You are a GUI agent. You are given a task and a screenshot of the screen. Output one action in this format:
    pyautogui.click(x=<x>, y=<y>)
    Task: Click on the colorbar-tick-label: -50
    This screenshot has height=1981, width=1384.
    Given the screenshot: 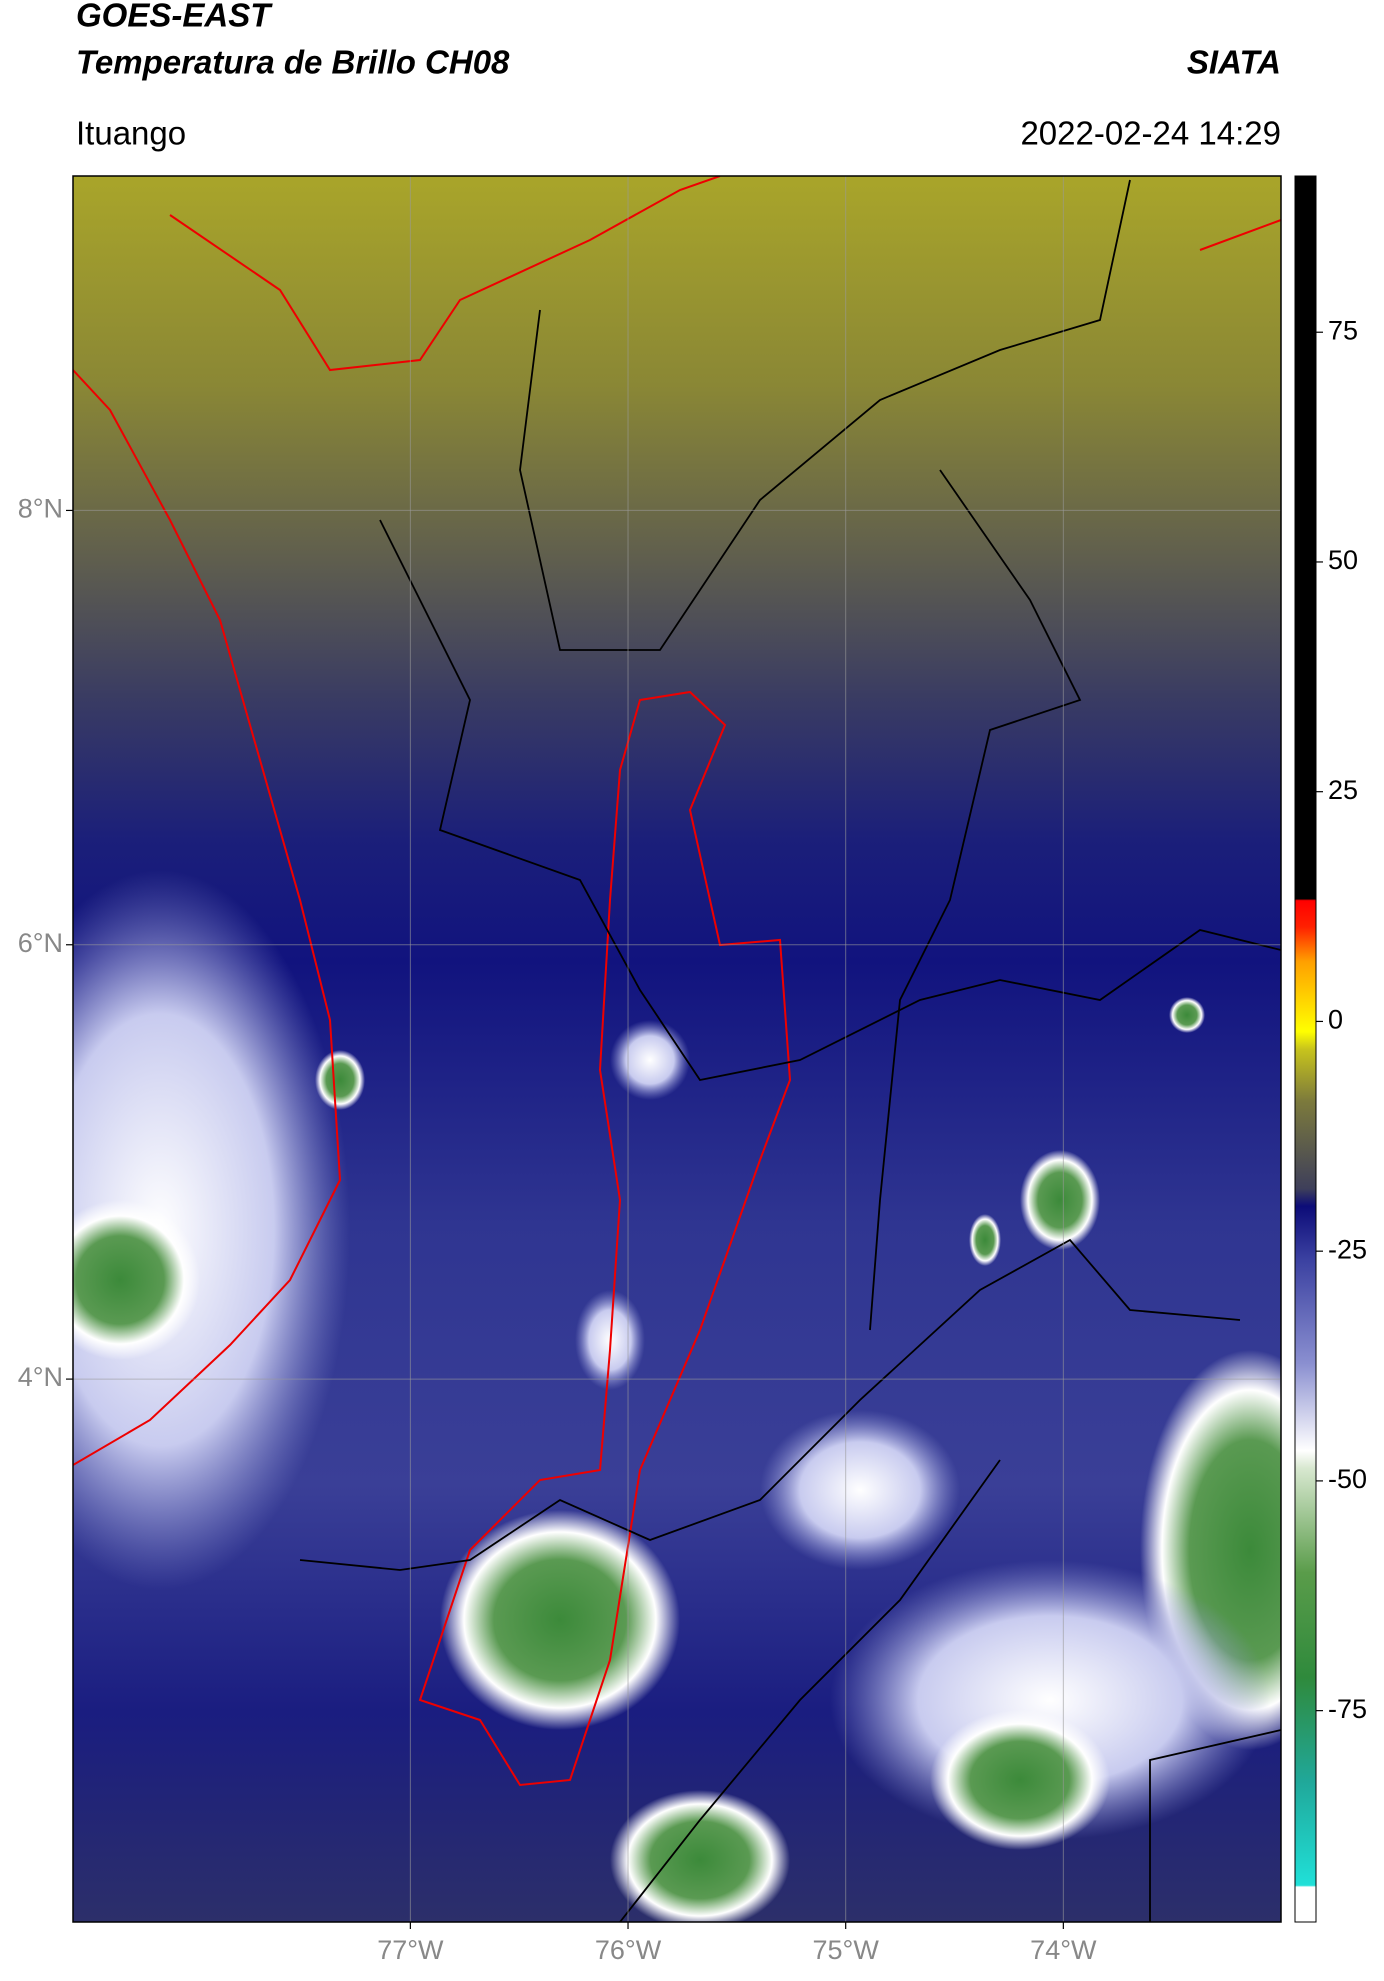 What is the action you would take?
    pyautogui.click(x=1347, y=1479)
    